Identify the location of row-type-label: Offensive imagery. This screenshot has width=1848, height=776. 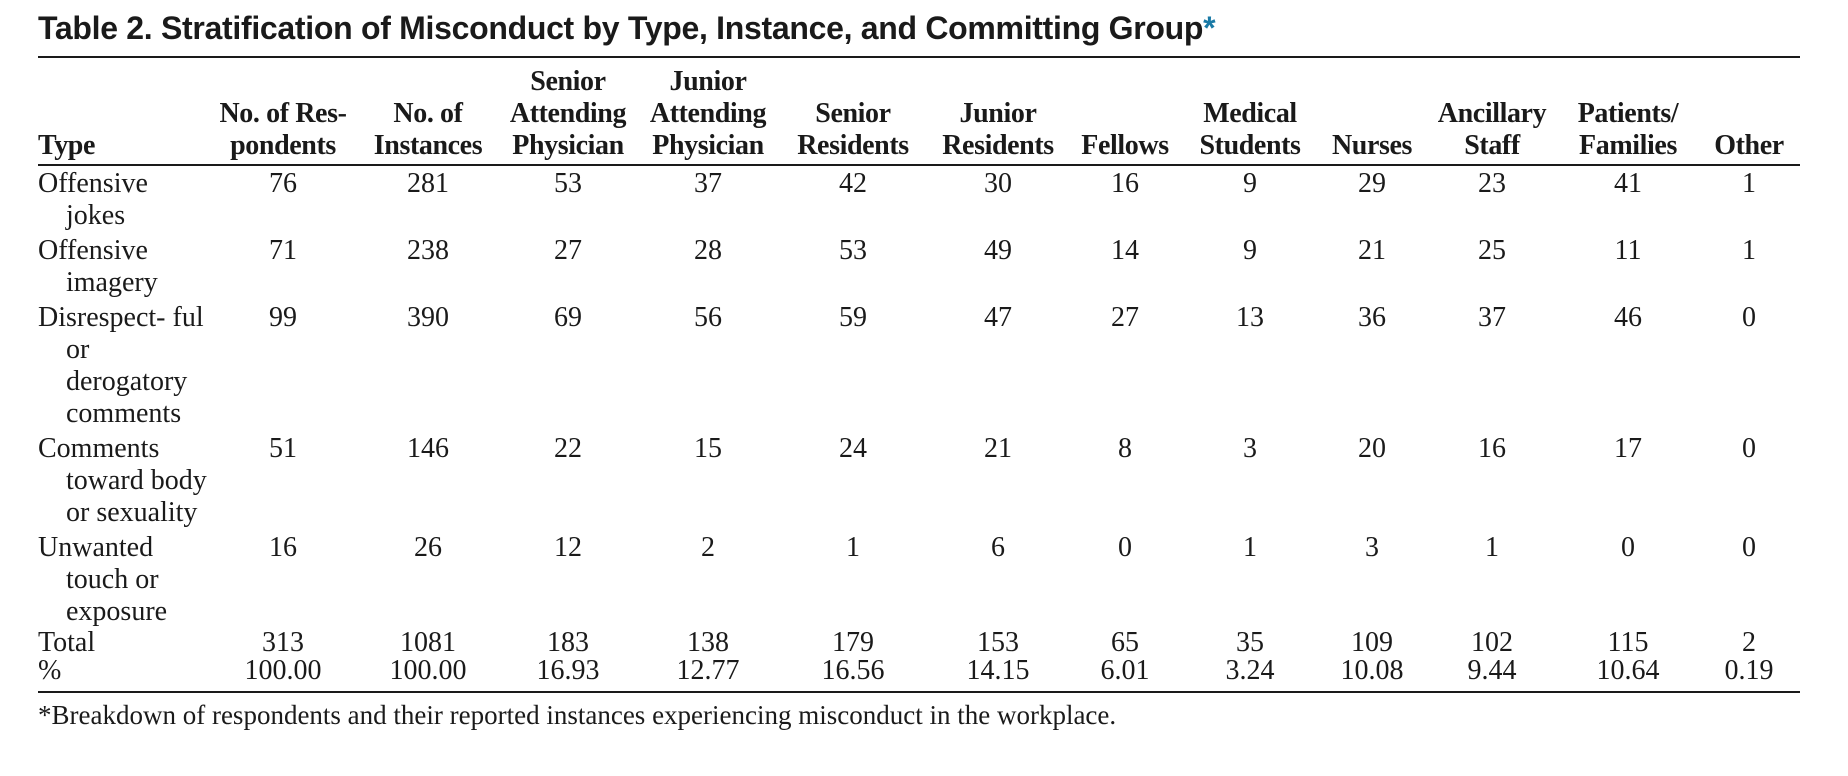
(98, 266).